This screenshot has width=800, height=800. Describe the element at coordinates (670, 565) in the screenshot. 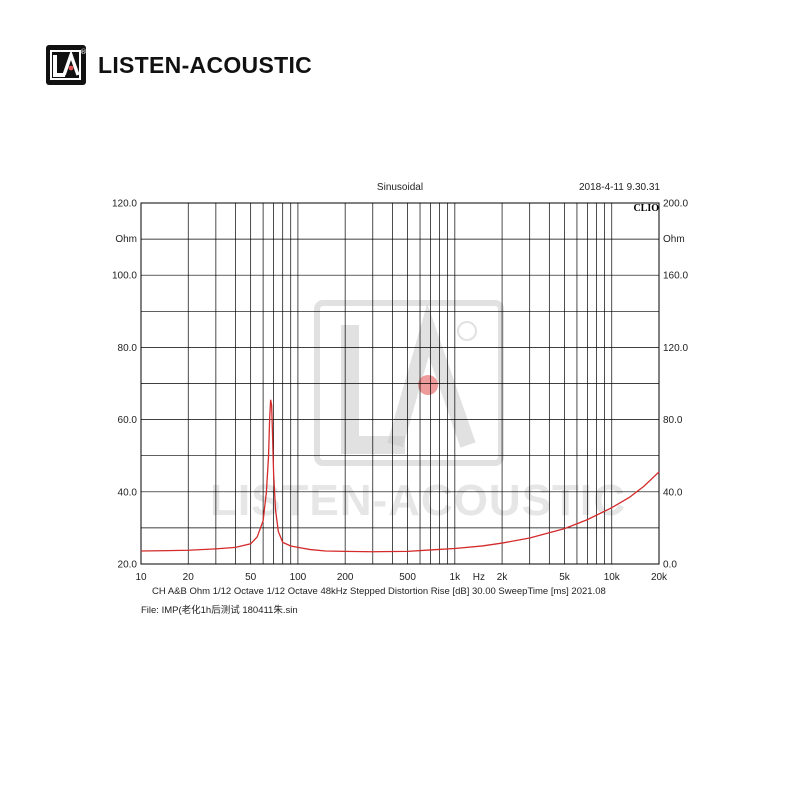

I see `y-right-tick-label: 0.0` at that location.